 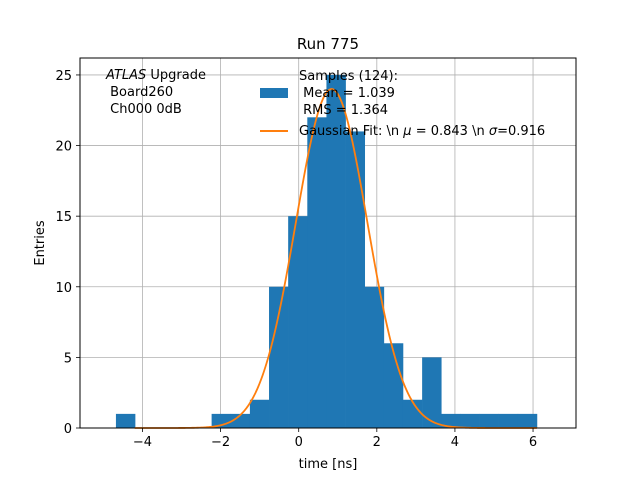 I want to click on legend-fit-mu: μ, so click(x=406, y=131).